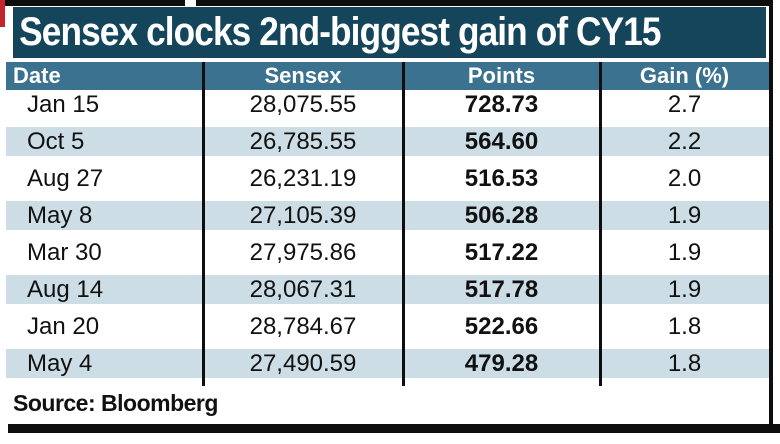  I want to click on cell-date: Mar 30, so click(64, 252).